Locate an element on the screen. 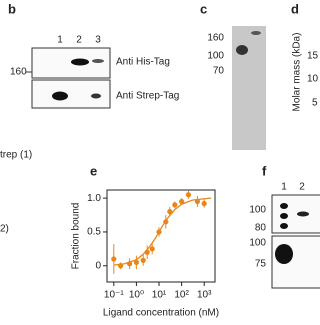 This screenshot has height=325, width=320. lane-label: 3 is located at coordinates (98, 40).